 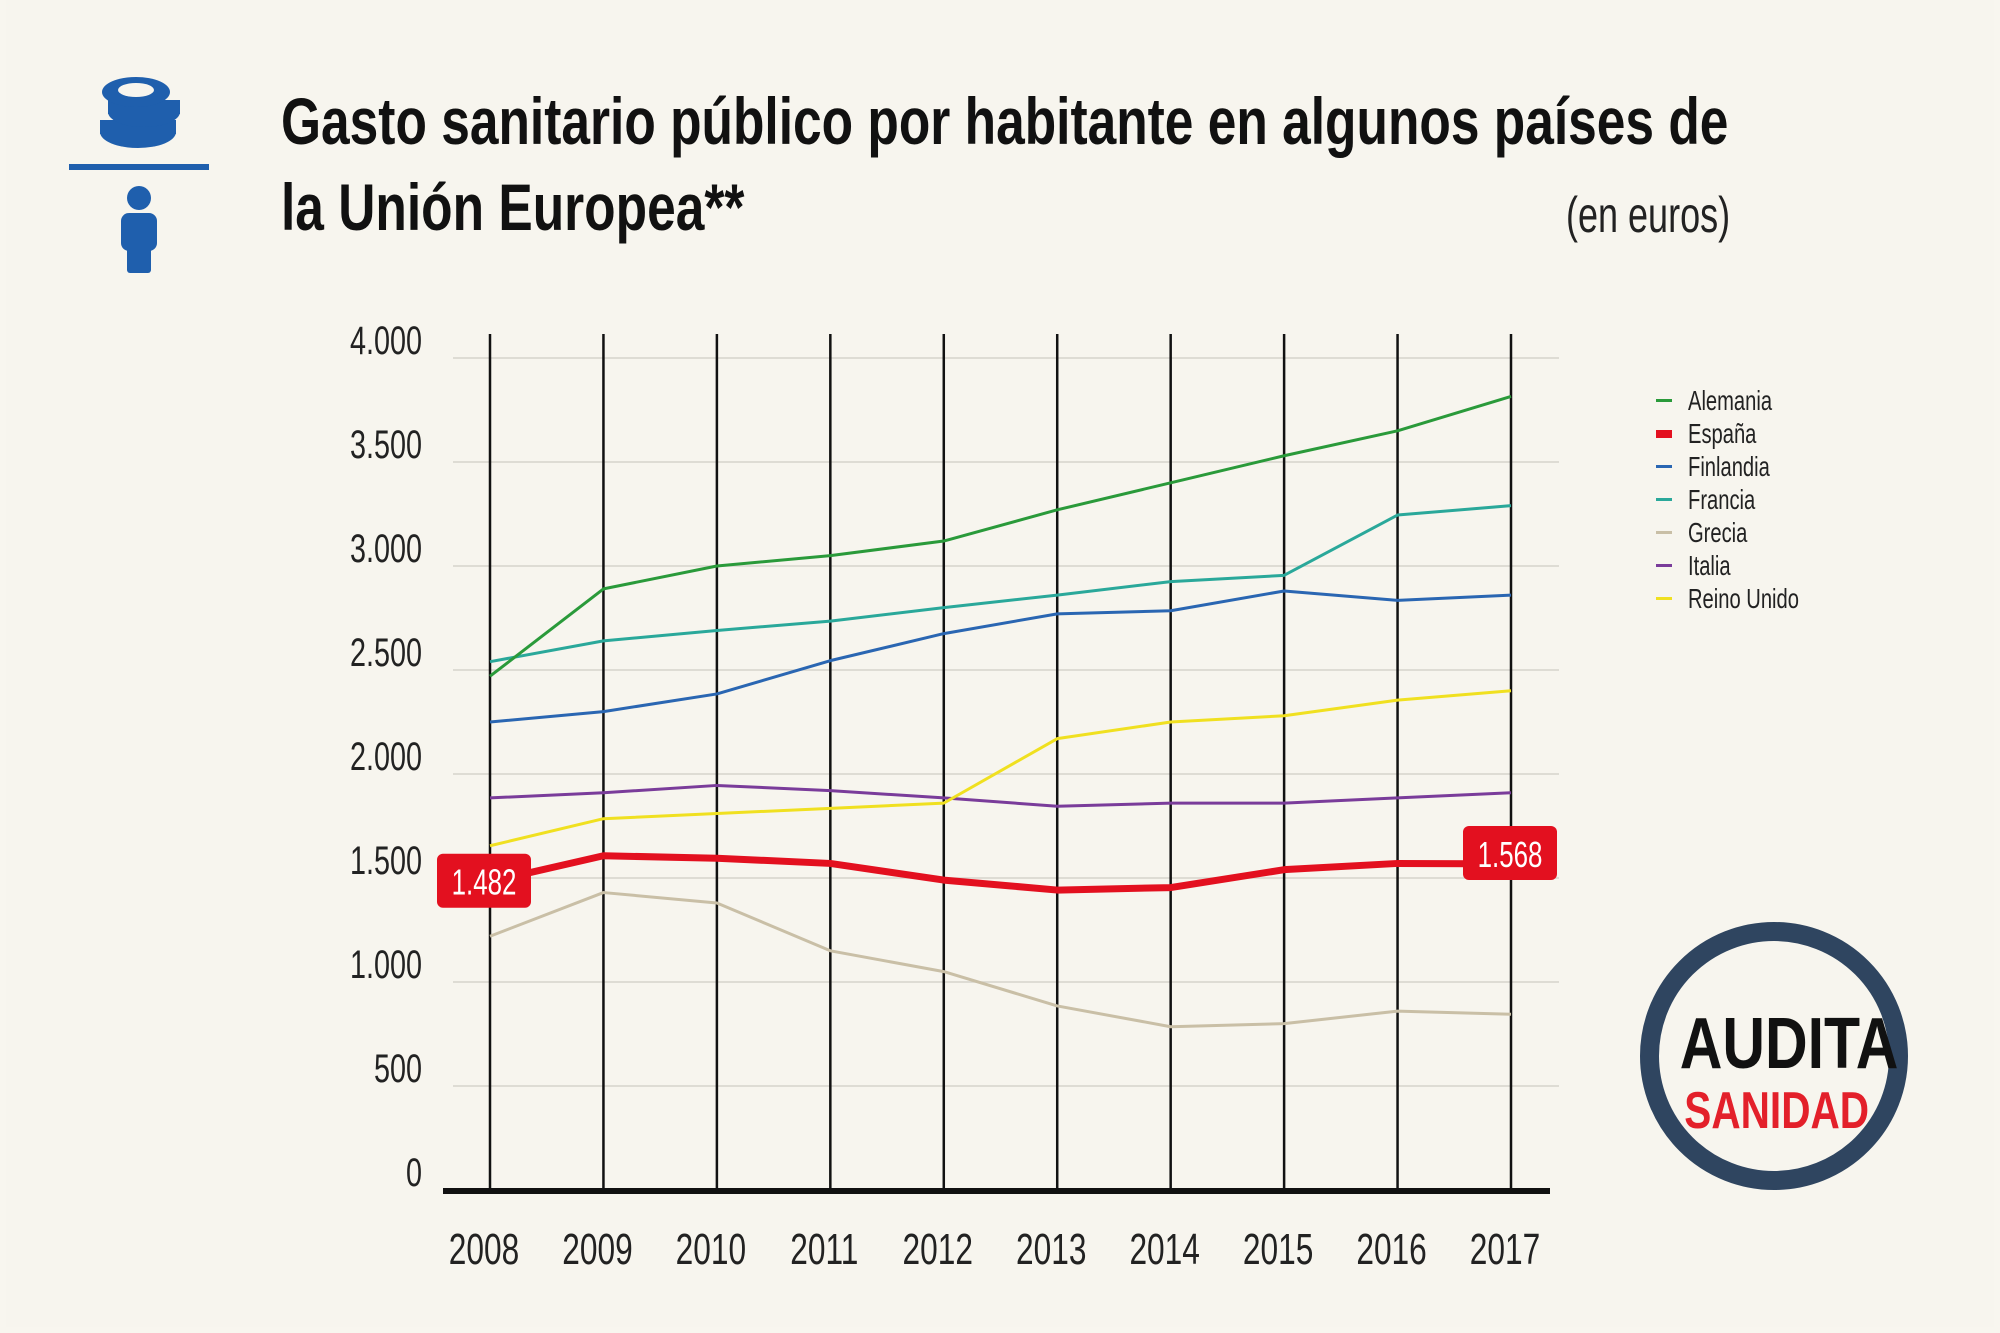 I want to click on x-tick-label: 2008, so click(x=484, y=1249).